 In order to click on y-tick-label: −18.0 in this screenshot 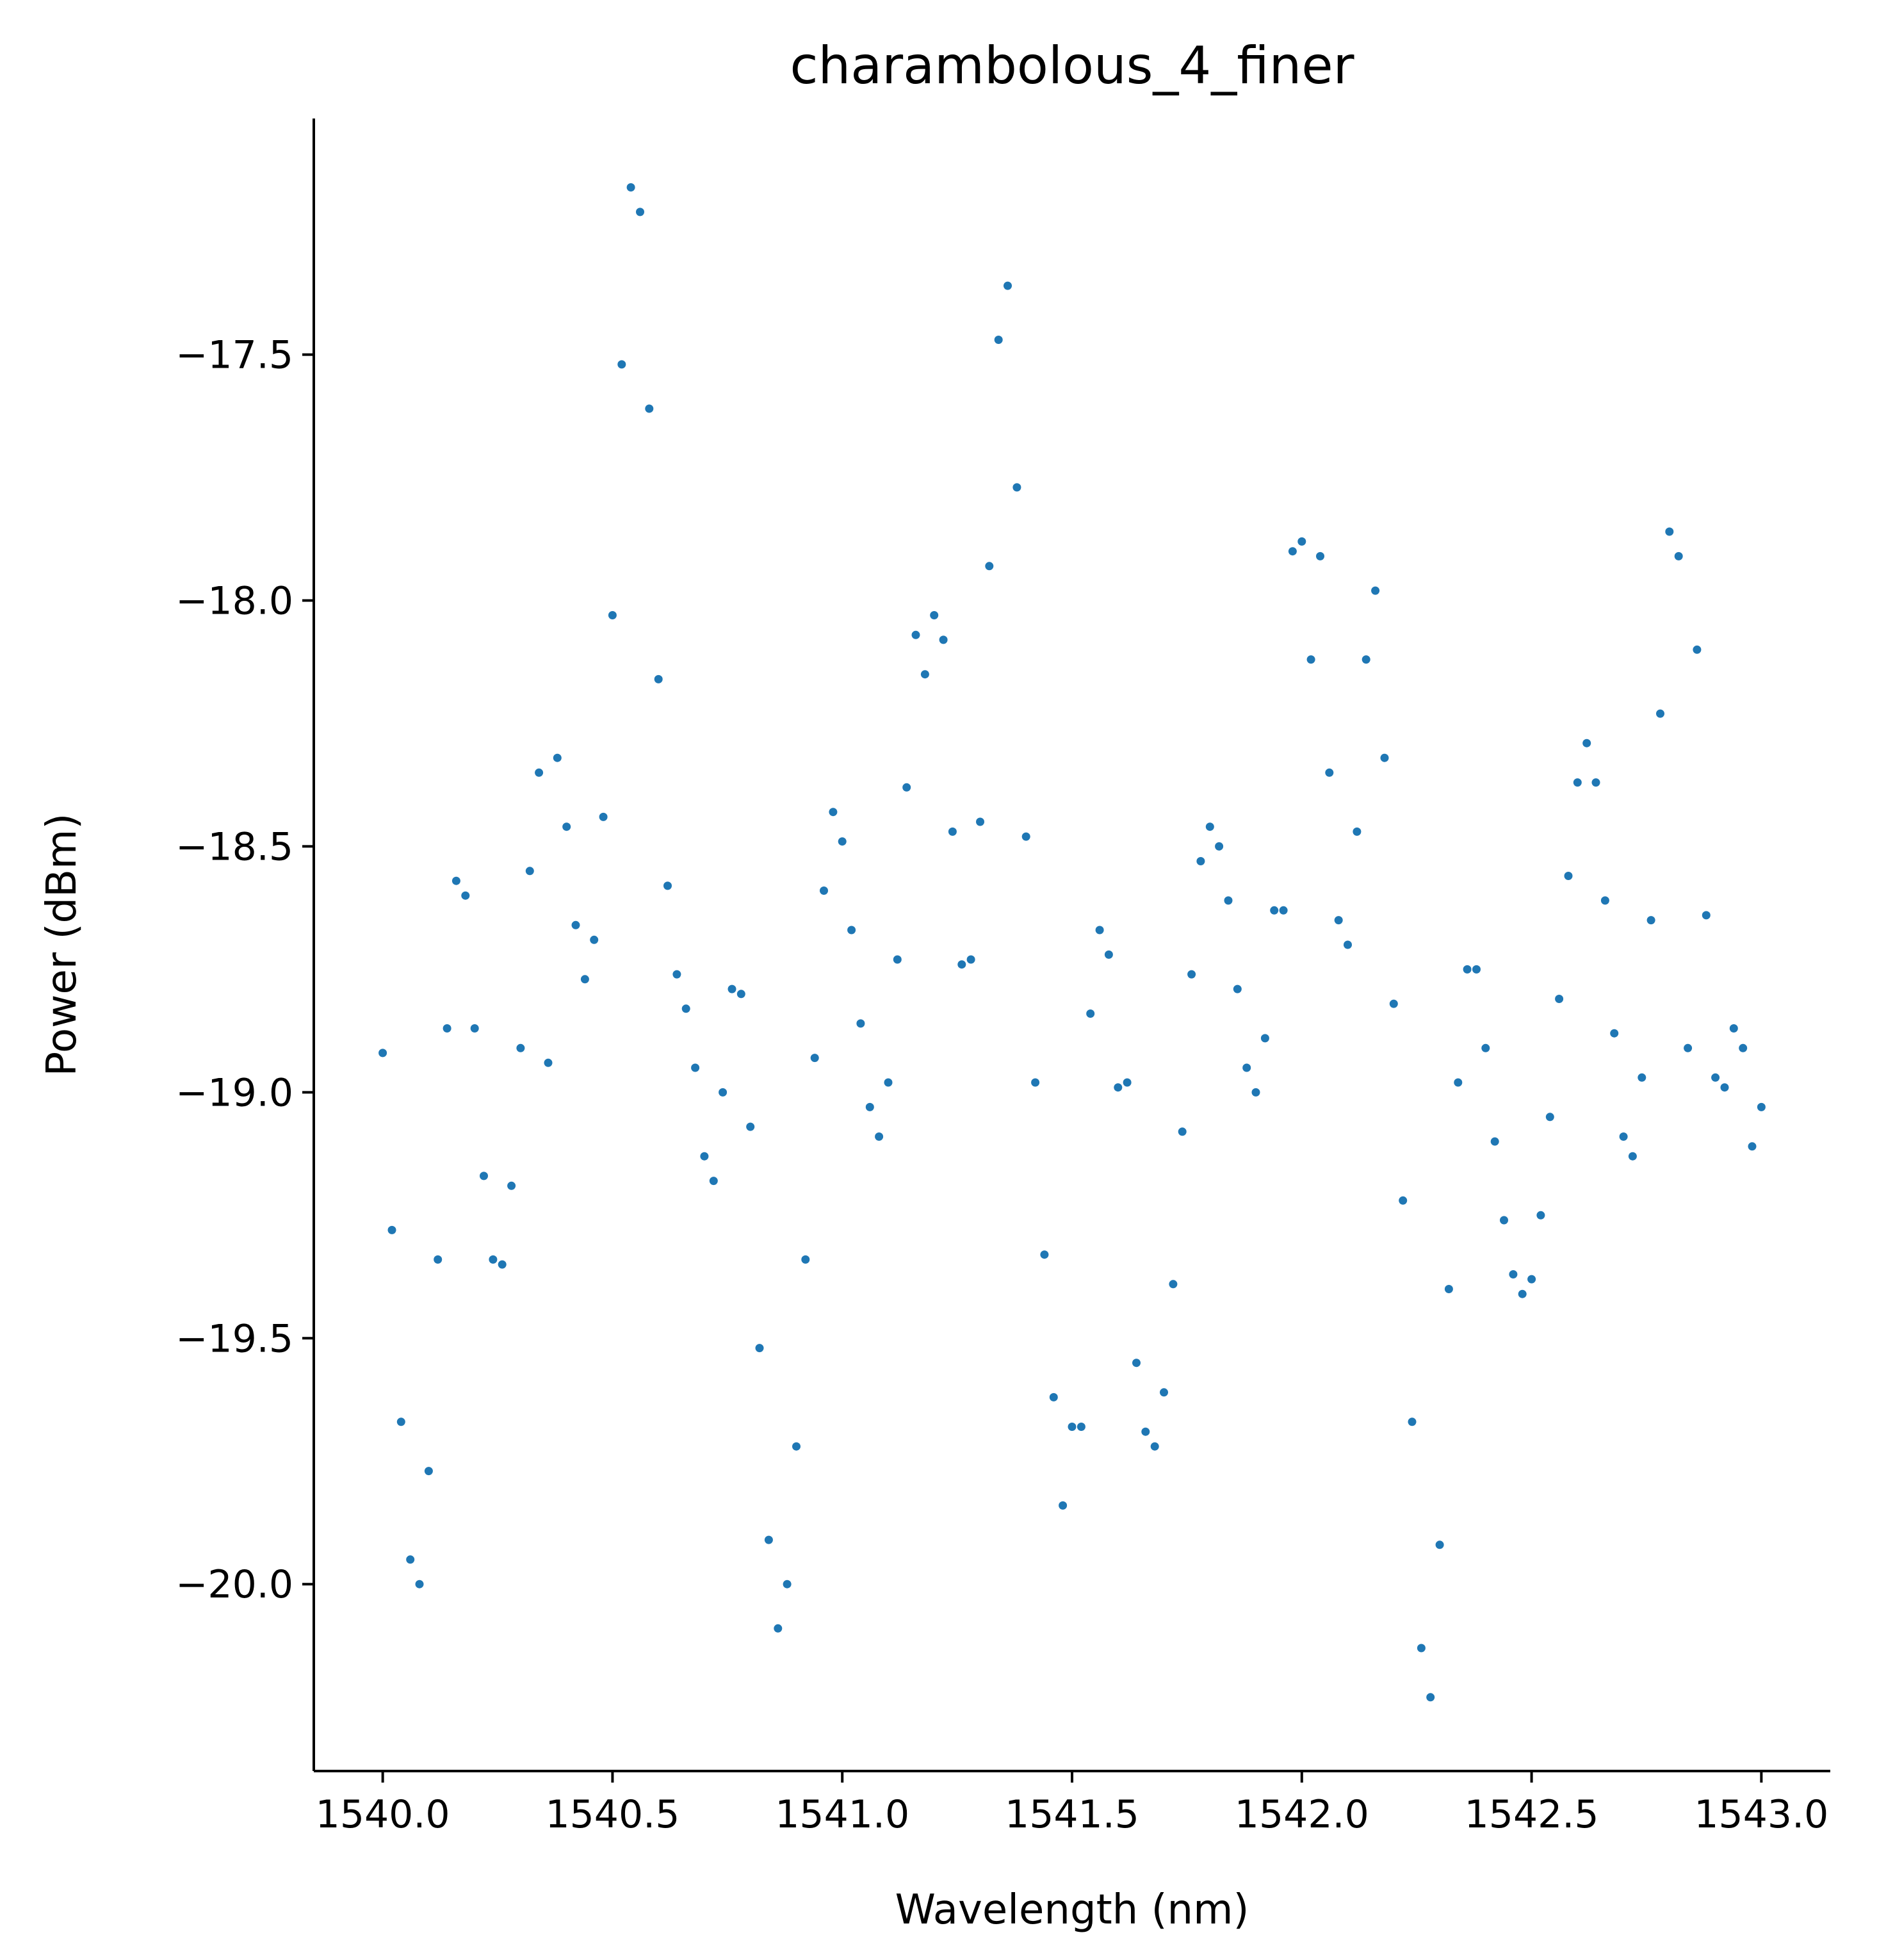, I will do `click(234, 601)`.